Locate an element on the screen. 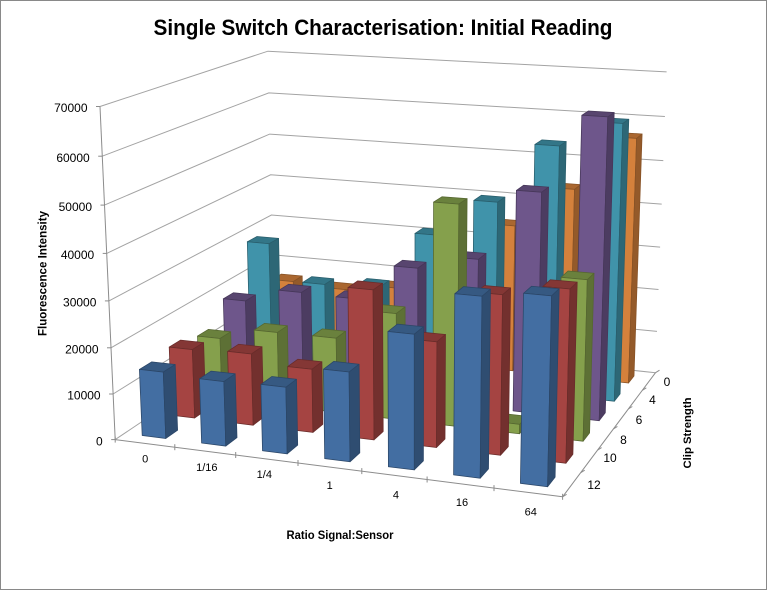  svg-text: 1 is located at coordinates (330, 486).